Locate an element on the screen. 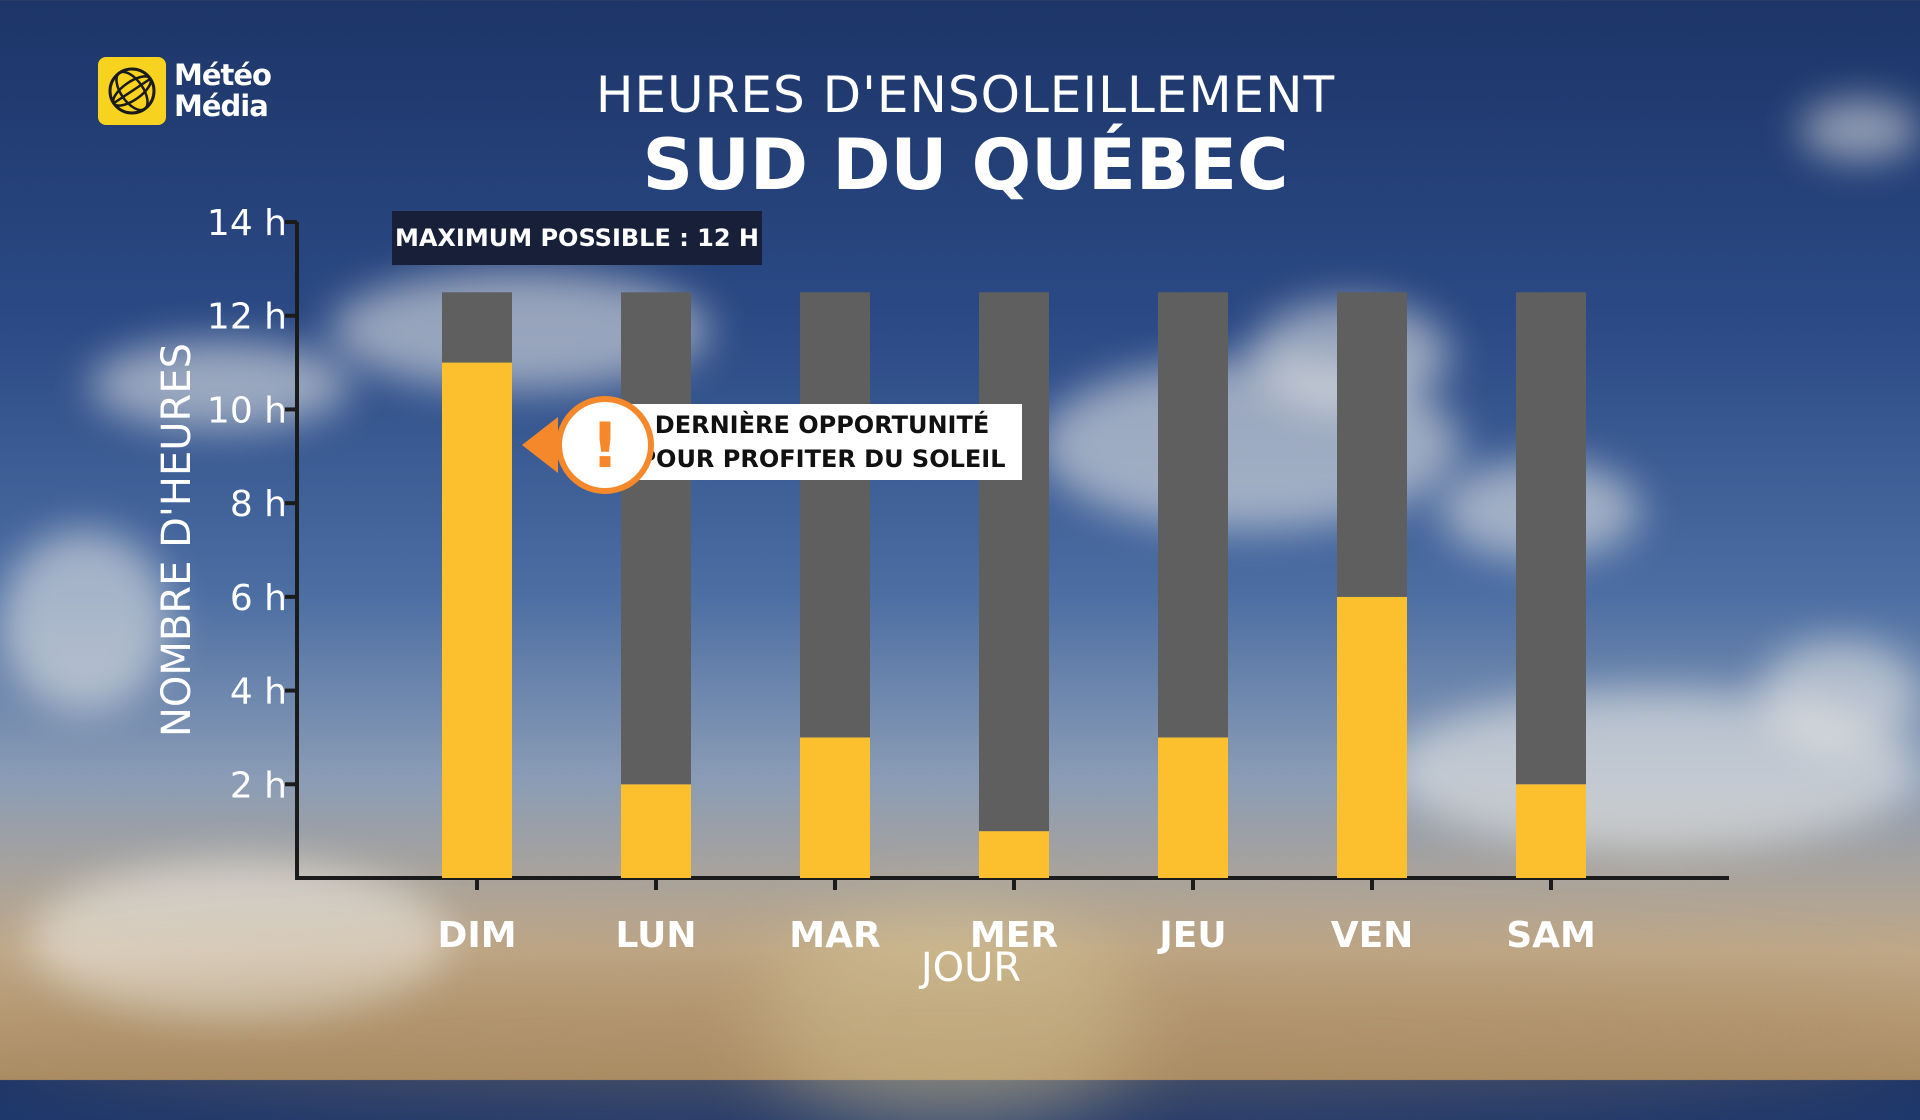 The image size is (1920, 1120). maximum-possible-badge: MAXIMUM POSSIBLE : 12 H is located at coordinates (577, 238).